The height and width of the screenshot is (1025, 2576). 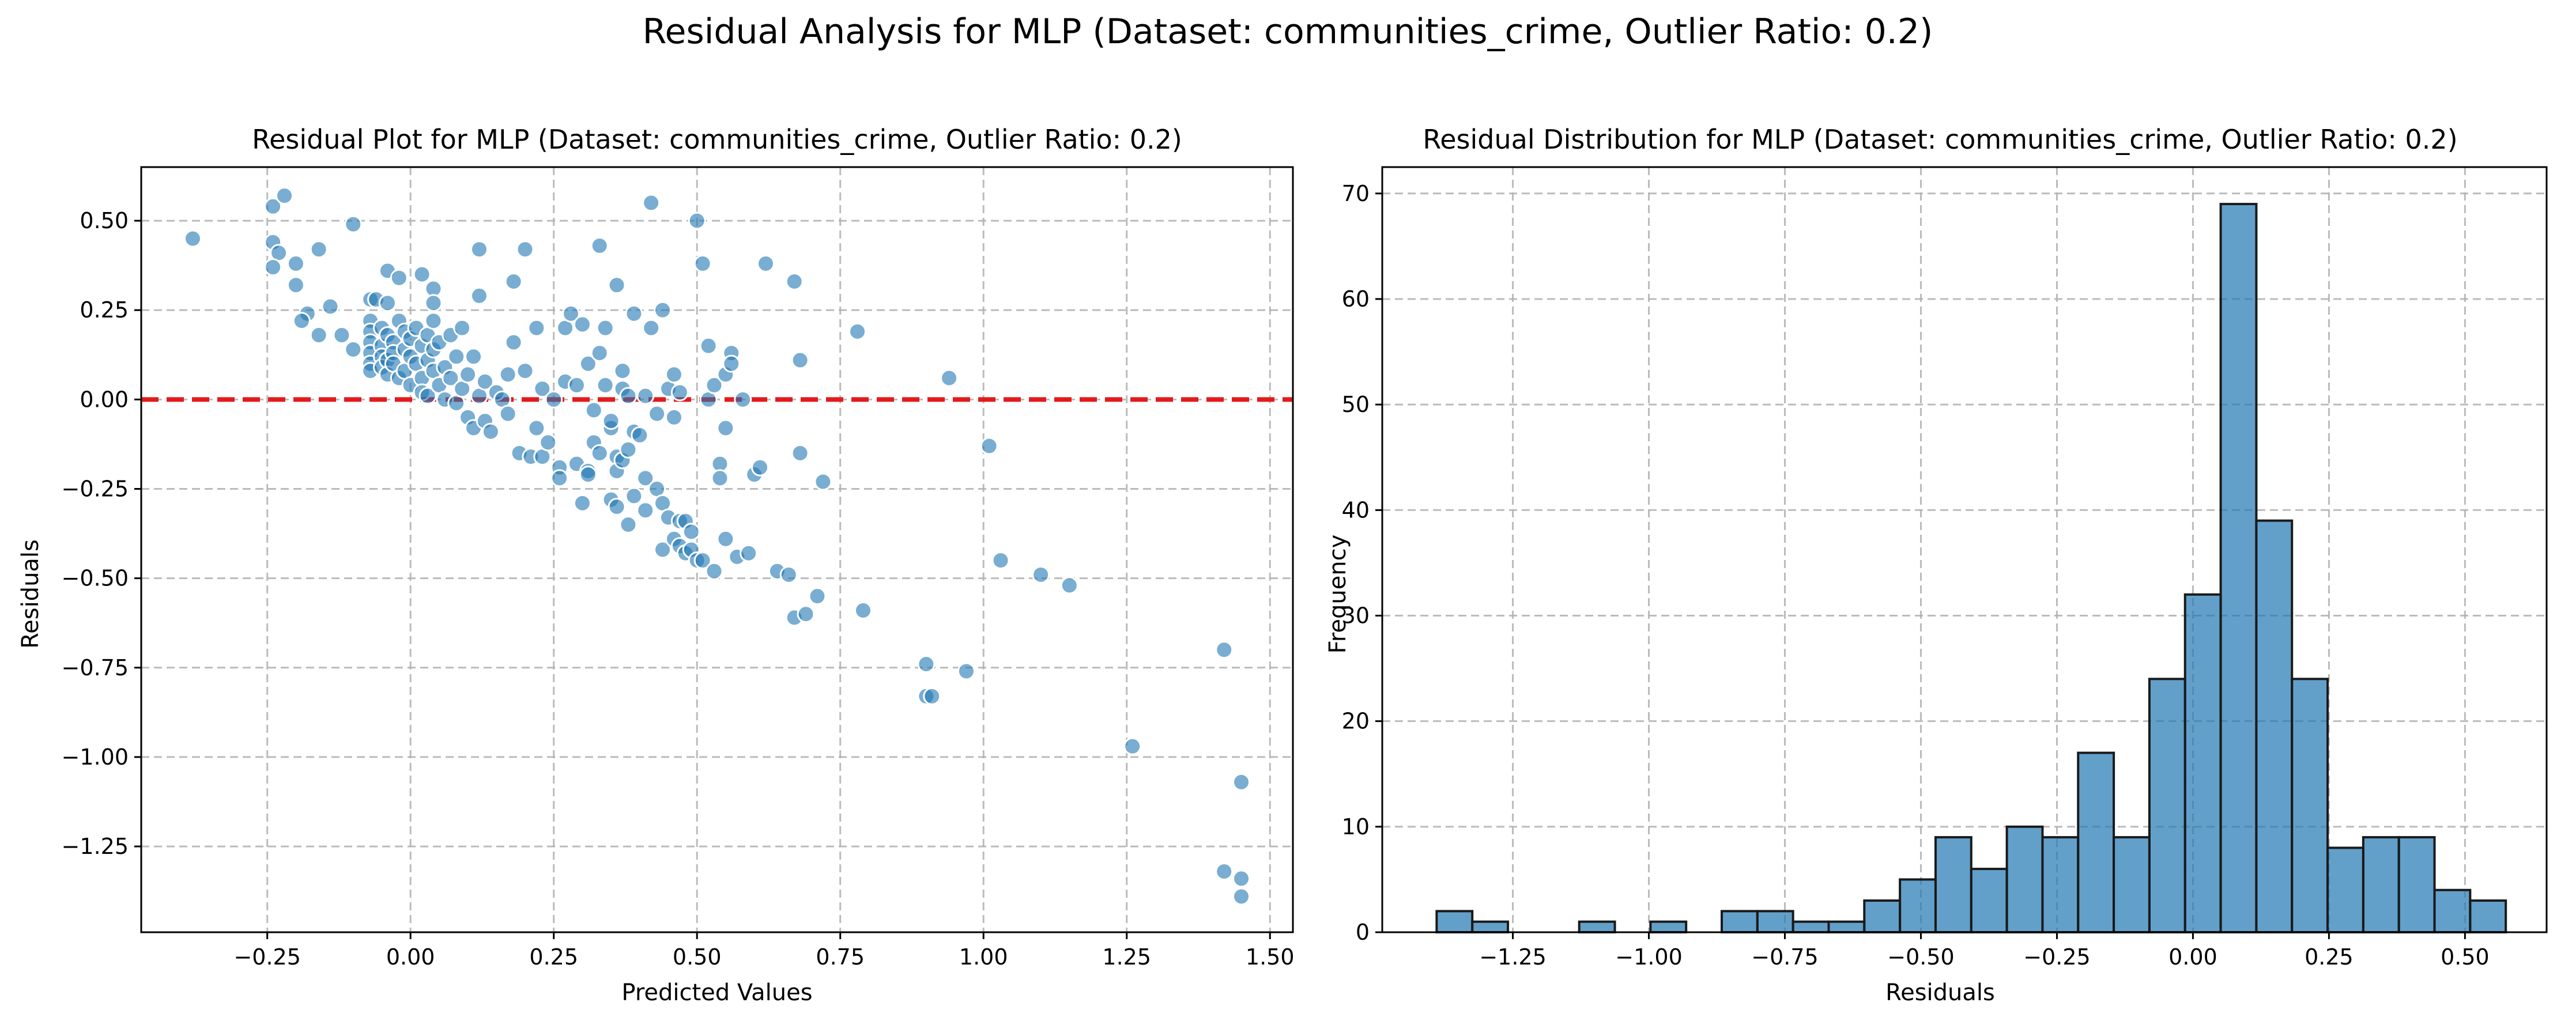 What do you see at coordinates (1984, 951) in the screenshot?
I see `histogram-x-ticks: −1.25 −1.00 −0.75 −0.50 −0.25 0.00 0.25 0.50` at bounding box center [1984, 951].